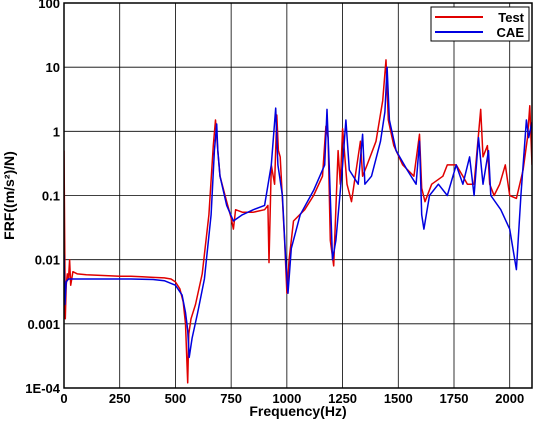 Image resolution: width=534 pixels, height=421 pixels. I want to click on x-tick-label: 250, so click(120, 398).